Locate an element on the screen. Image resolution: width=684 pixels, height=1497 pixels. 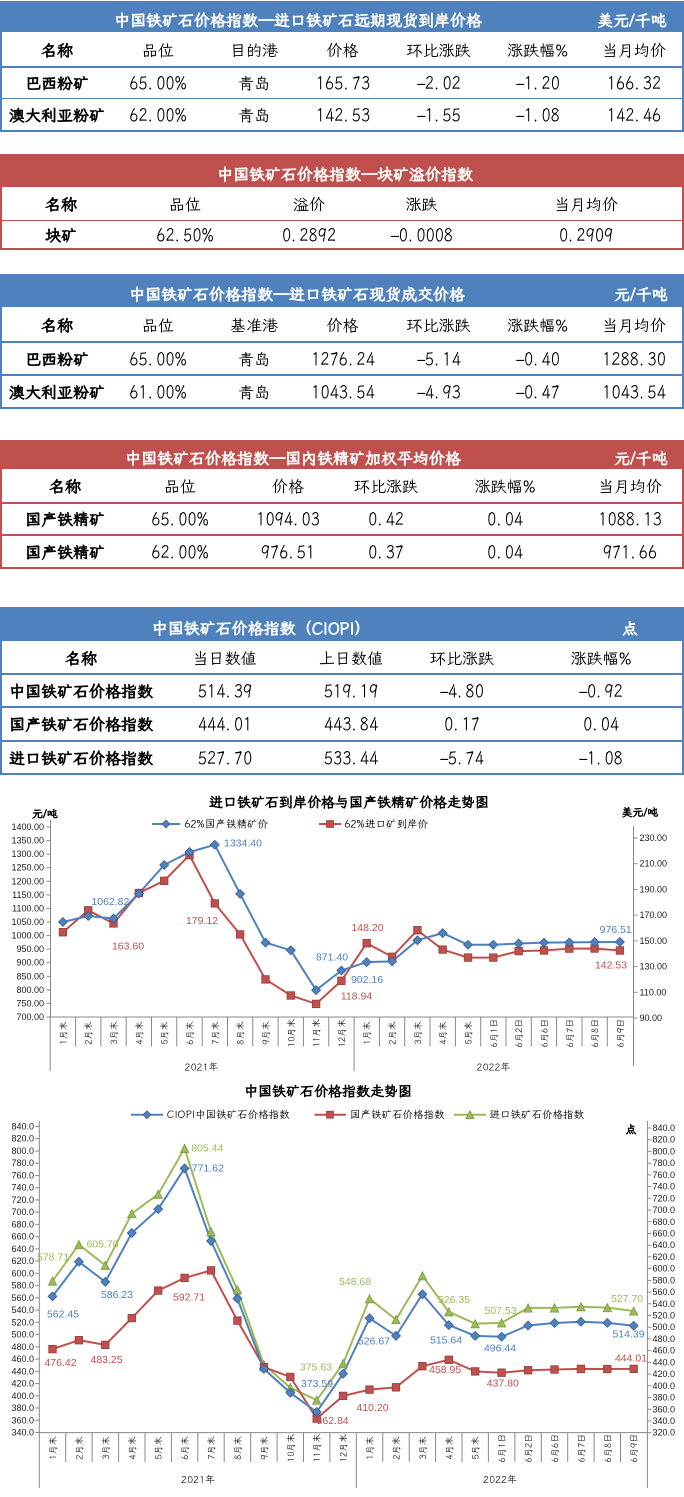
svg-text: 进口铁矿石到岸价格与国产铁精矿价格走势图 is located at coordinates (349, 802).